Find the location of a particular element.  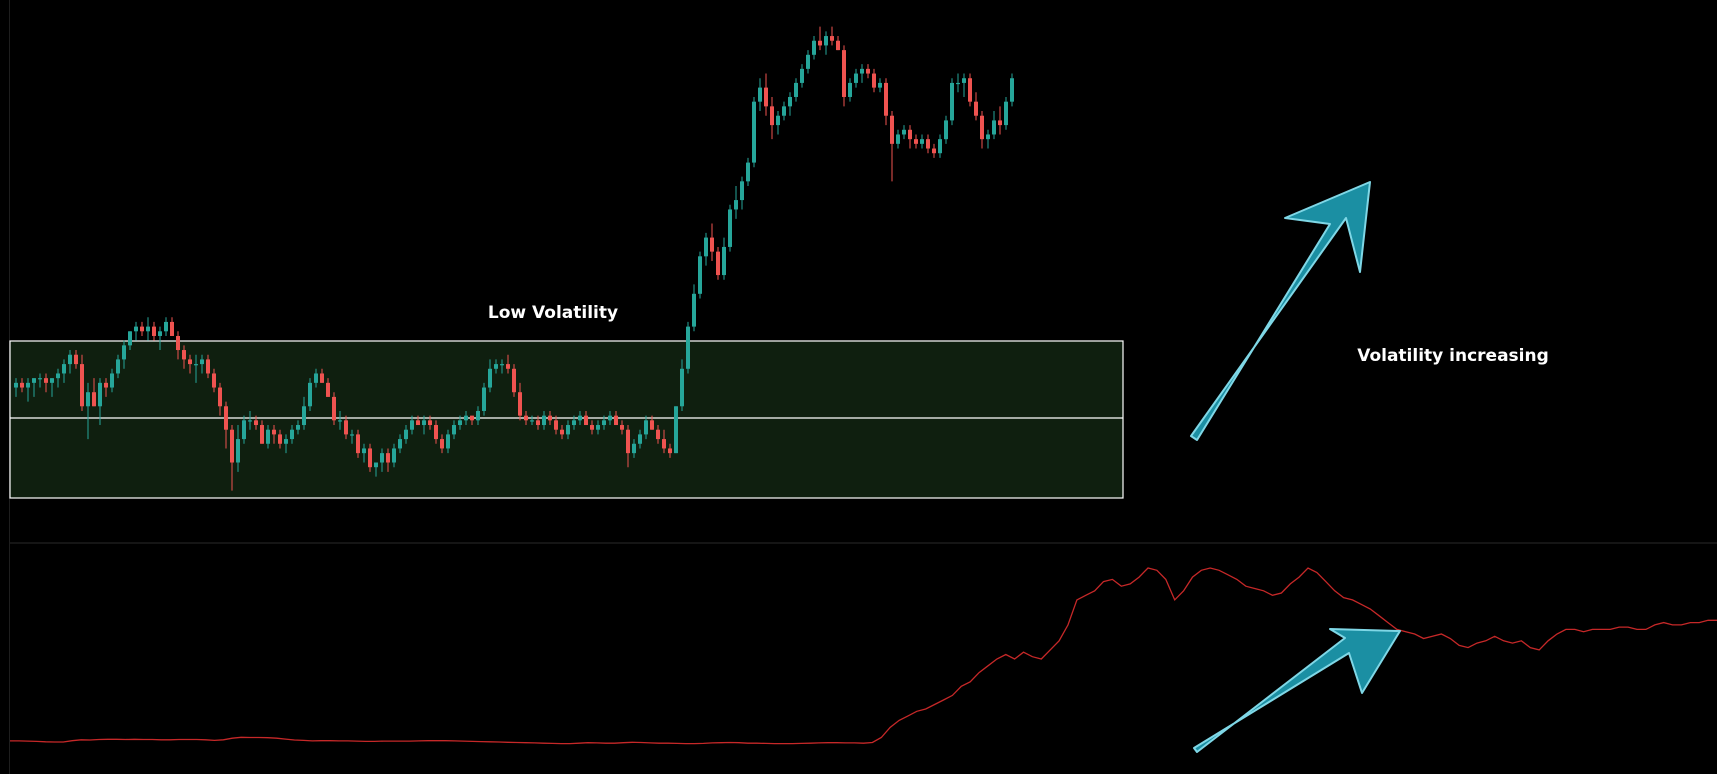

upper-arrow-icon is located at coordinates (1280, 311).